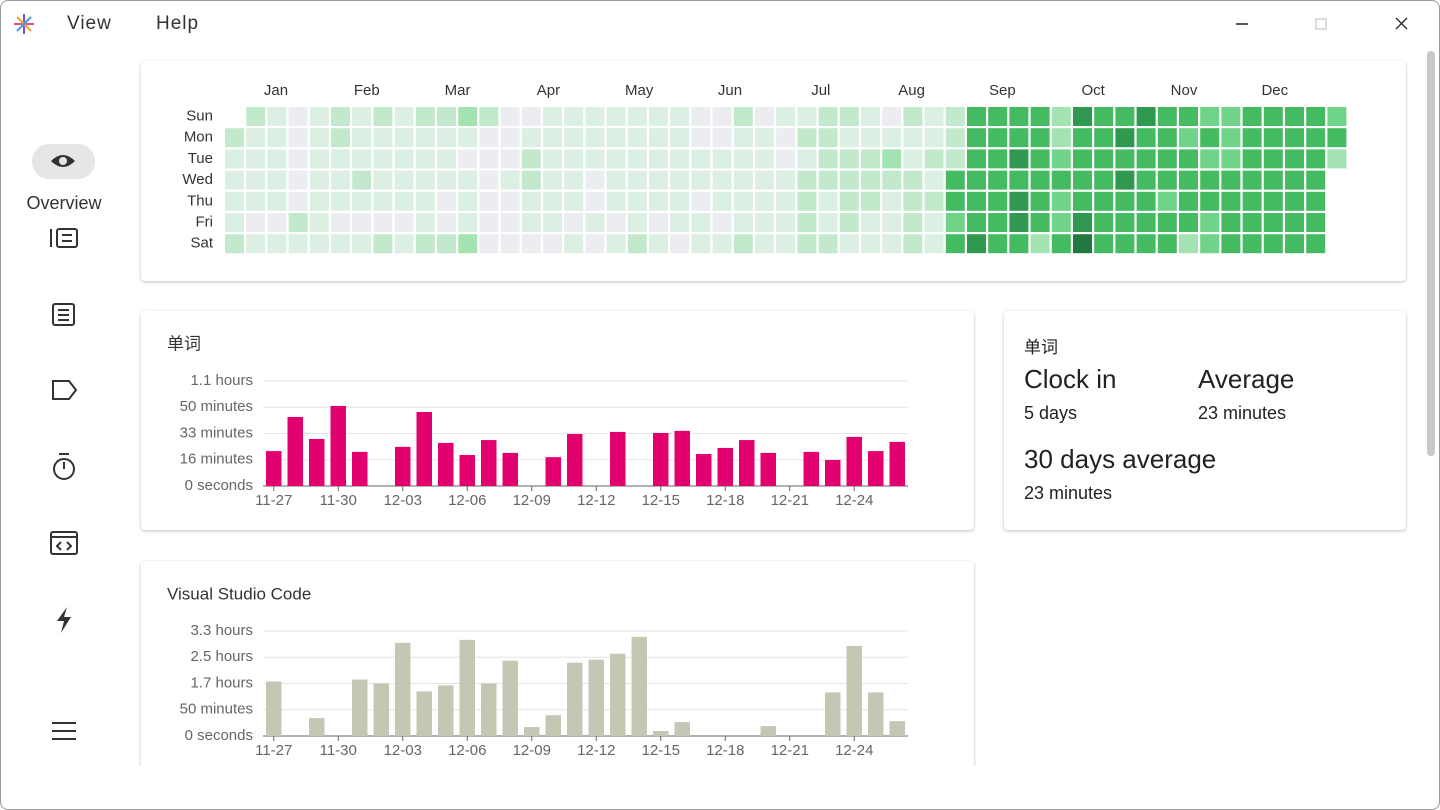 The height and width of the screenshot is (810, 1440). Describe the element at coordinates (64, 620) in the screenshot. I see `nav-power` at that location.